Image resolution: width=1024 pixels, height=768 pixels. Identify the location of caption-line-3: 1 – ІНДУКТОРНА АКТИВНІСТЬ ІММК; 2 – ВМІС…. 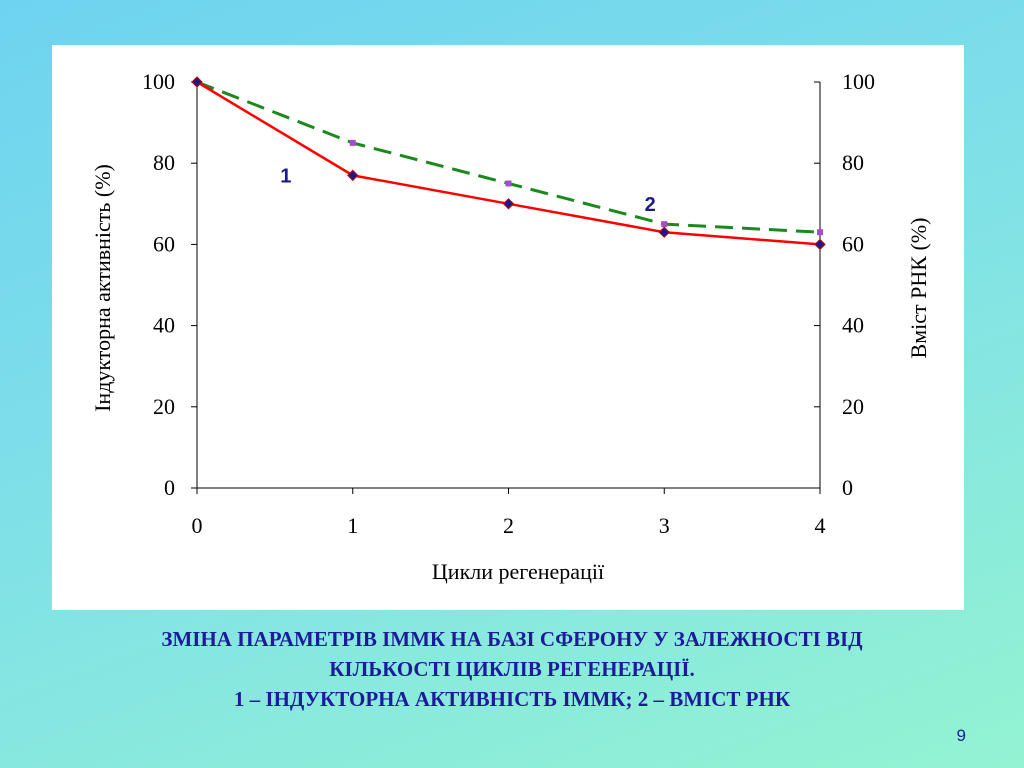
(512, 699).